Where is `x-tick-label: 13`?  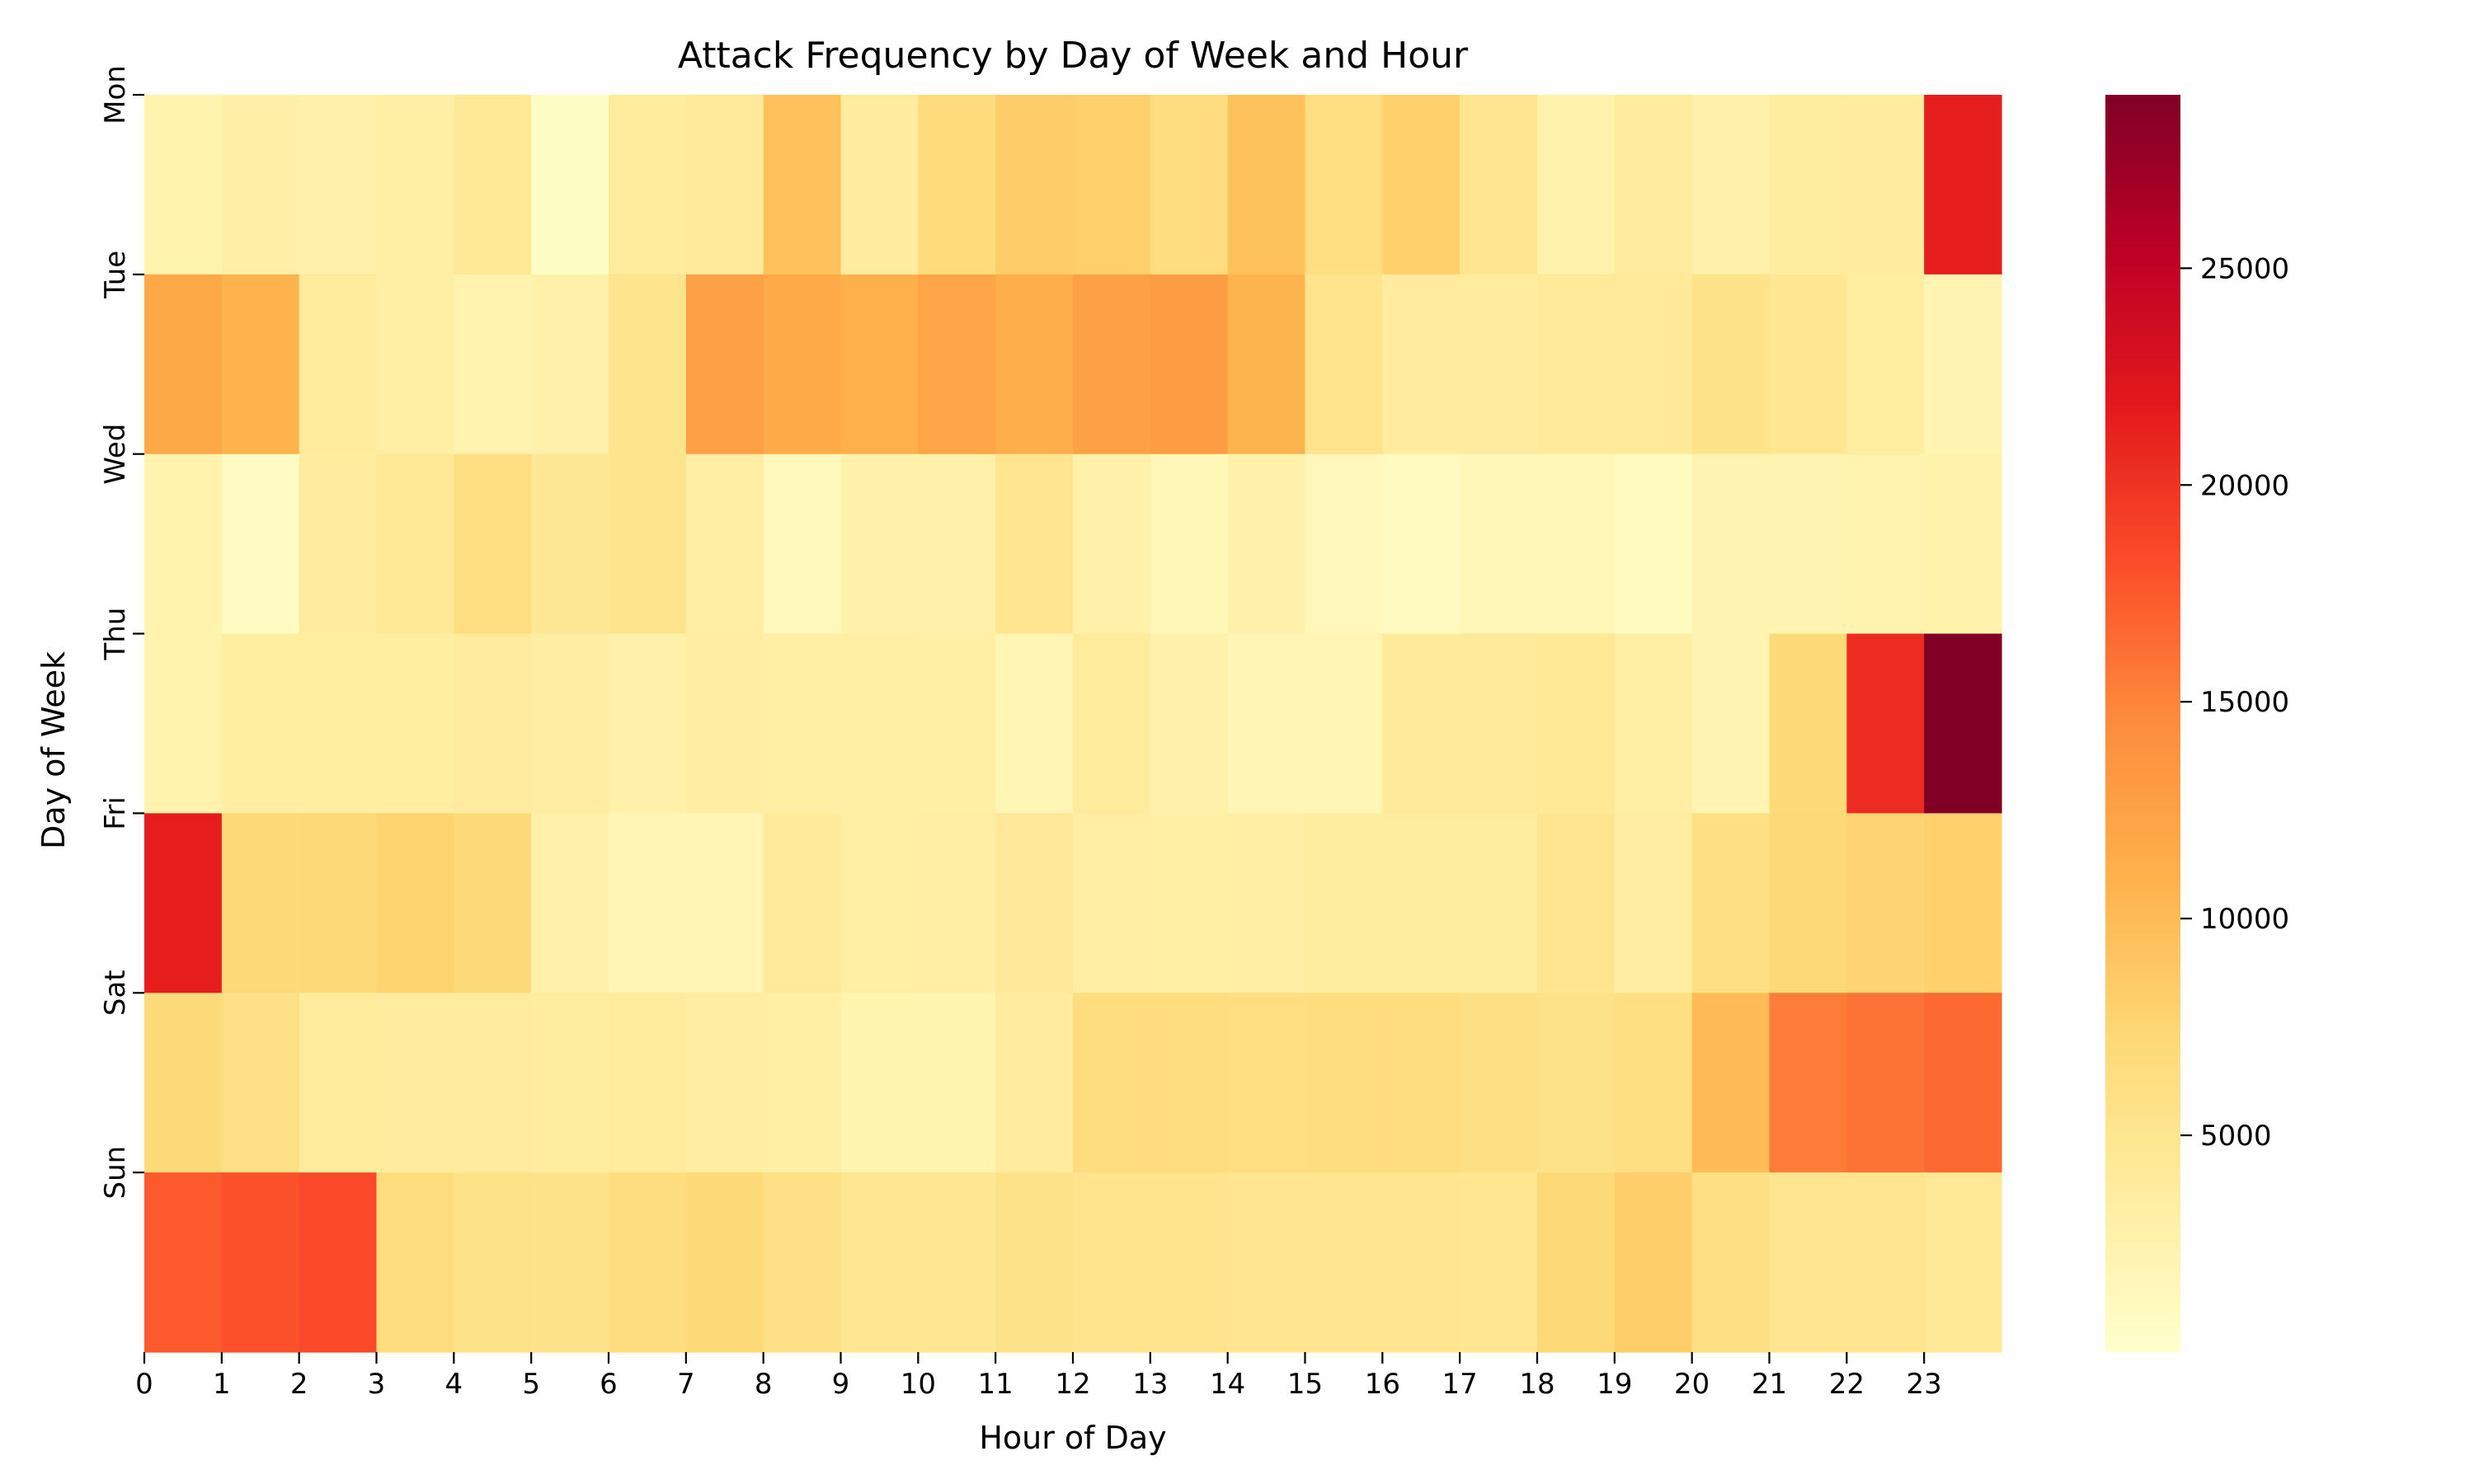 x-tick-label: 13 is located at coordinates (1150, 1384).